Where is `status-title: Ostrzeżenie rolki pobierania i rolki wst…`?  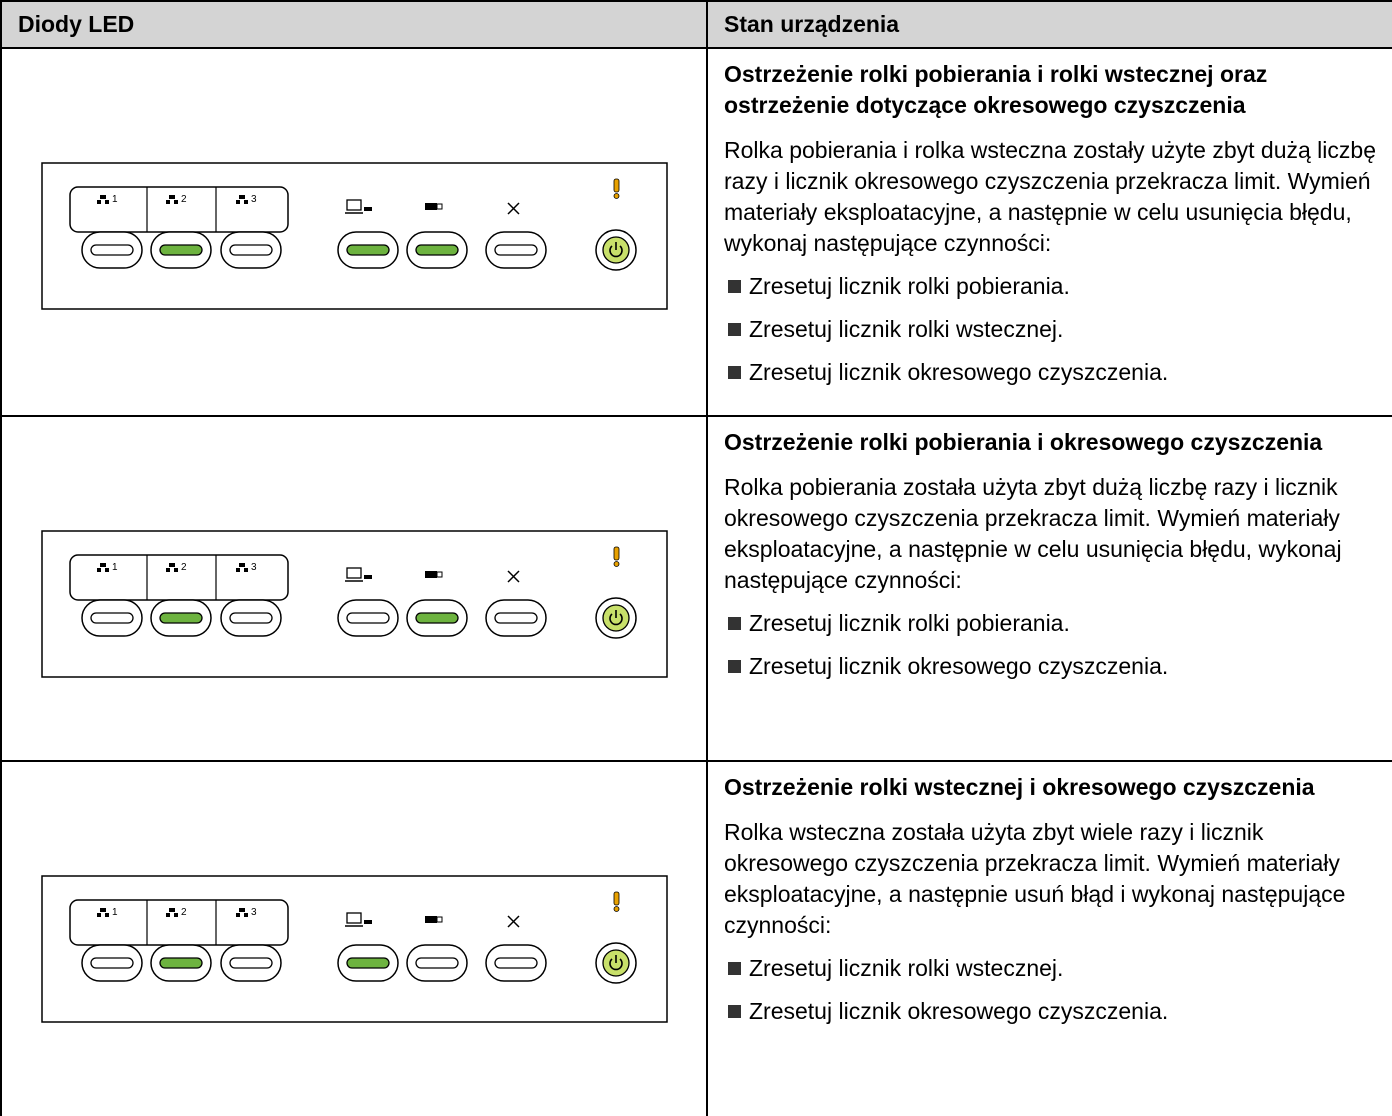 status-title: Ostrzeżenie rolki pobierania i rolki wst… is located at coordinates (996, 89).